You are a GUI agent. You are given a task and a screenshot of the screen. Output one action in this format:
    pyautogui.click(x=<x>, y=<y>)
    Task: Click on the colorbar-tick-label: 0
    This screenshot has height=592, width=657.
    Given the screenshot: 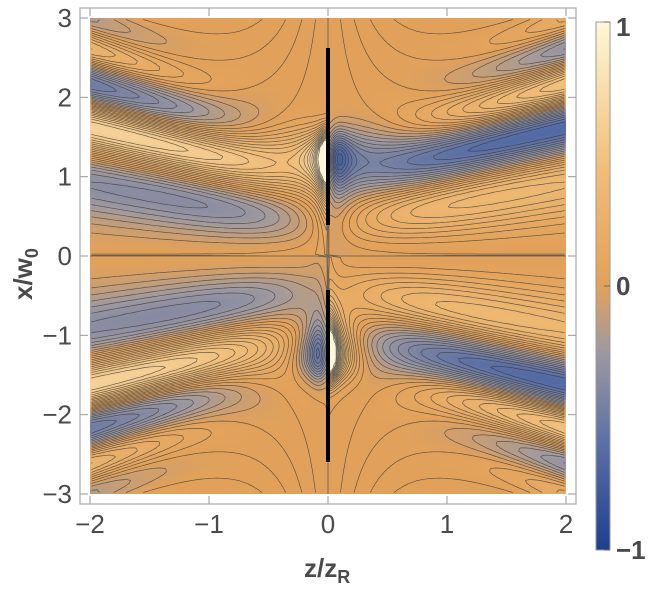 What is the action you would take?
    pyautogui.click(x=623, y=286)
    